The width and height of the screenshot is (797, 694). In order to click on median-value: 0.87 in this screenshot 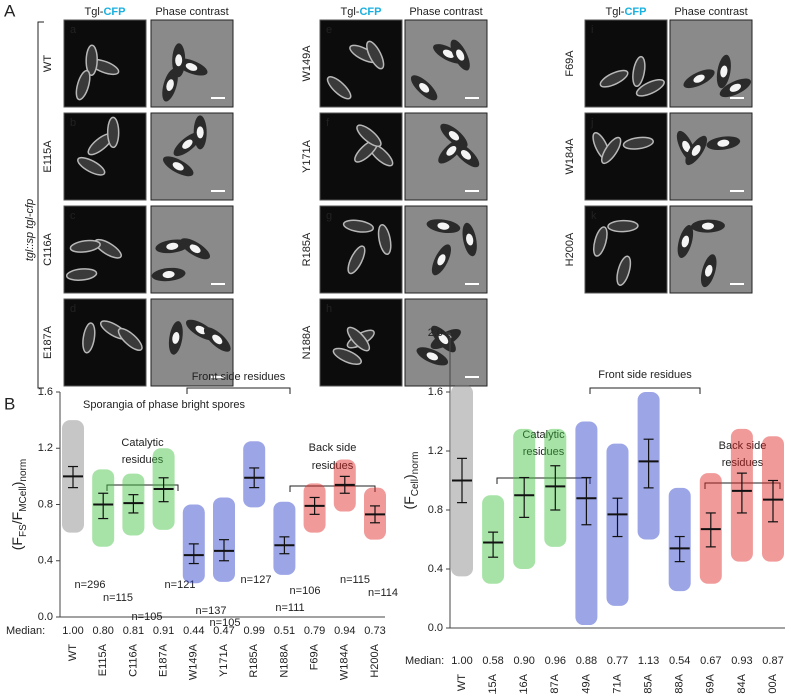, I will do `click(772, 661)`.